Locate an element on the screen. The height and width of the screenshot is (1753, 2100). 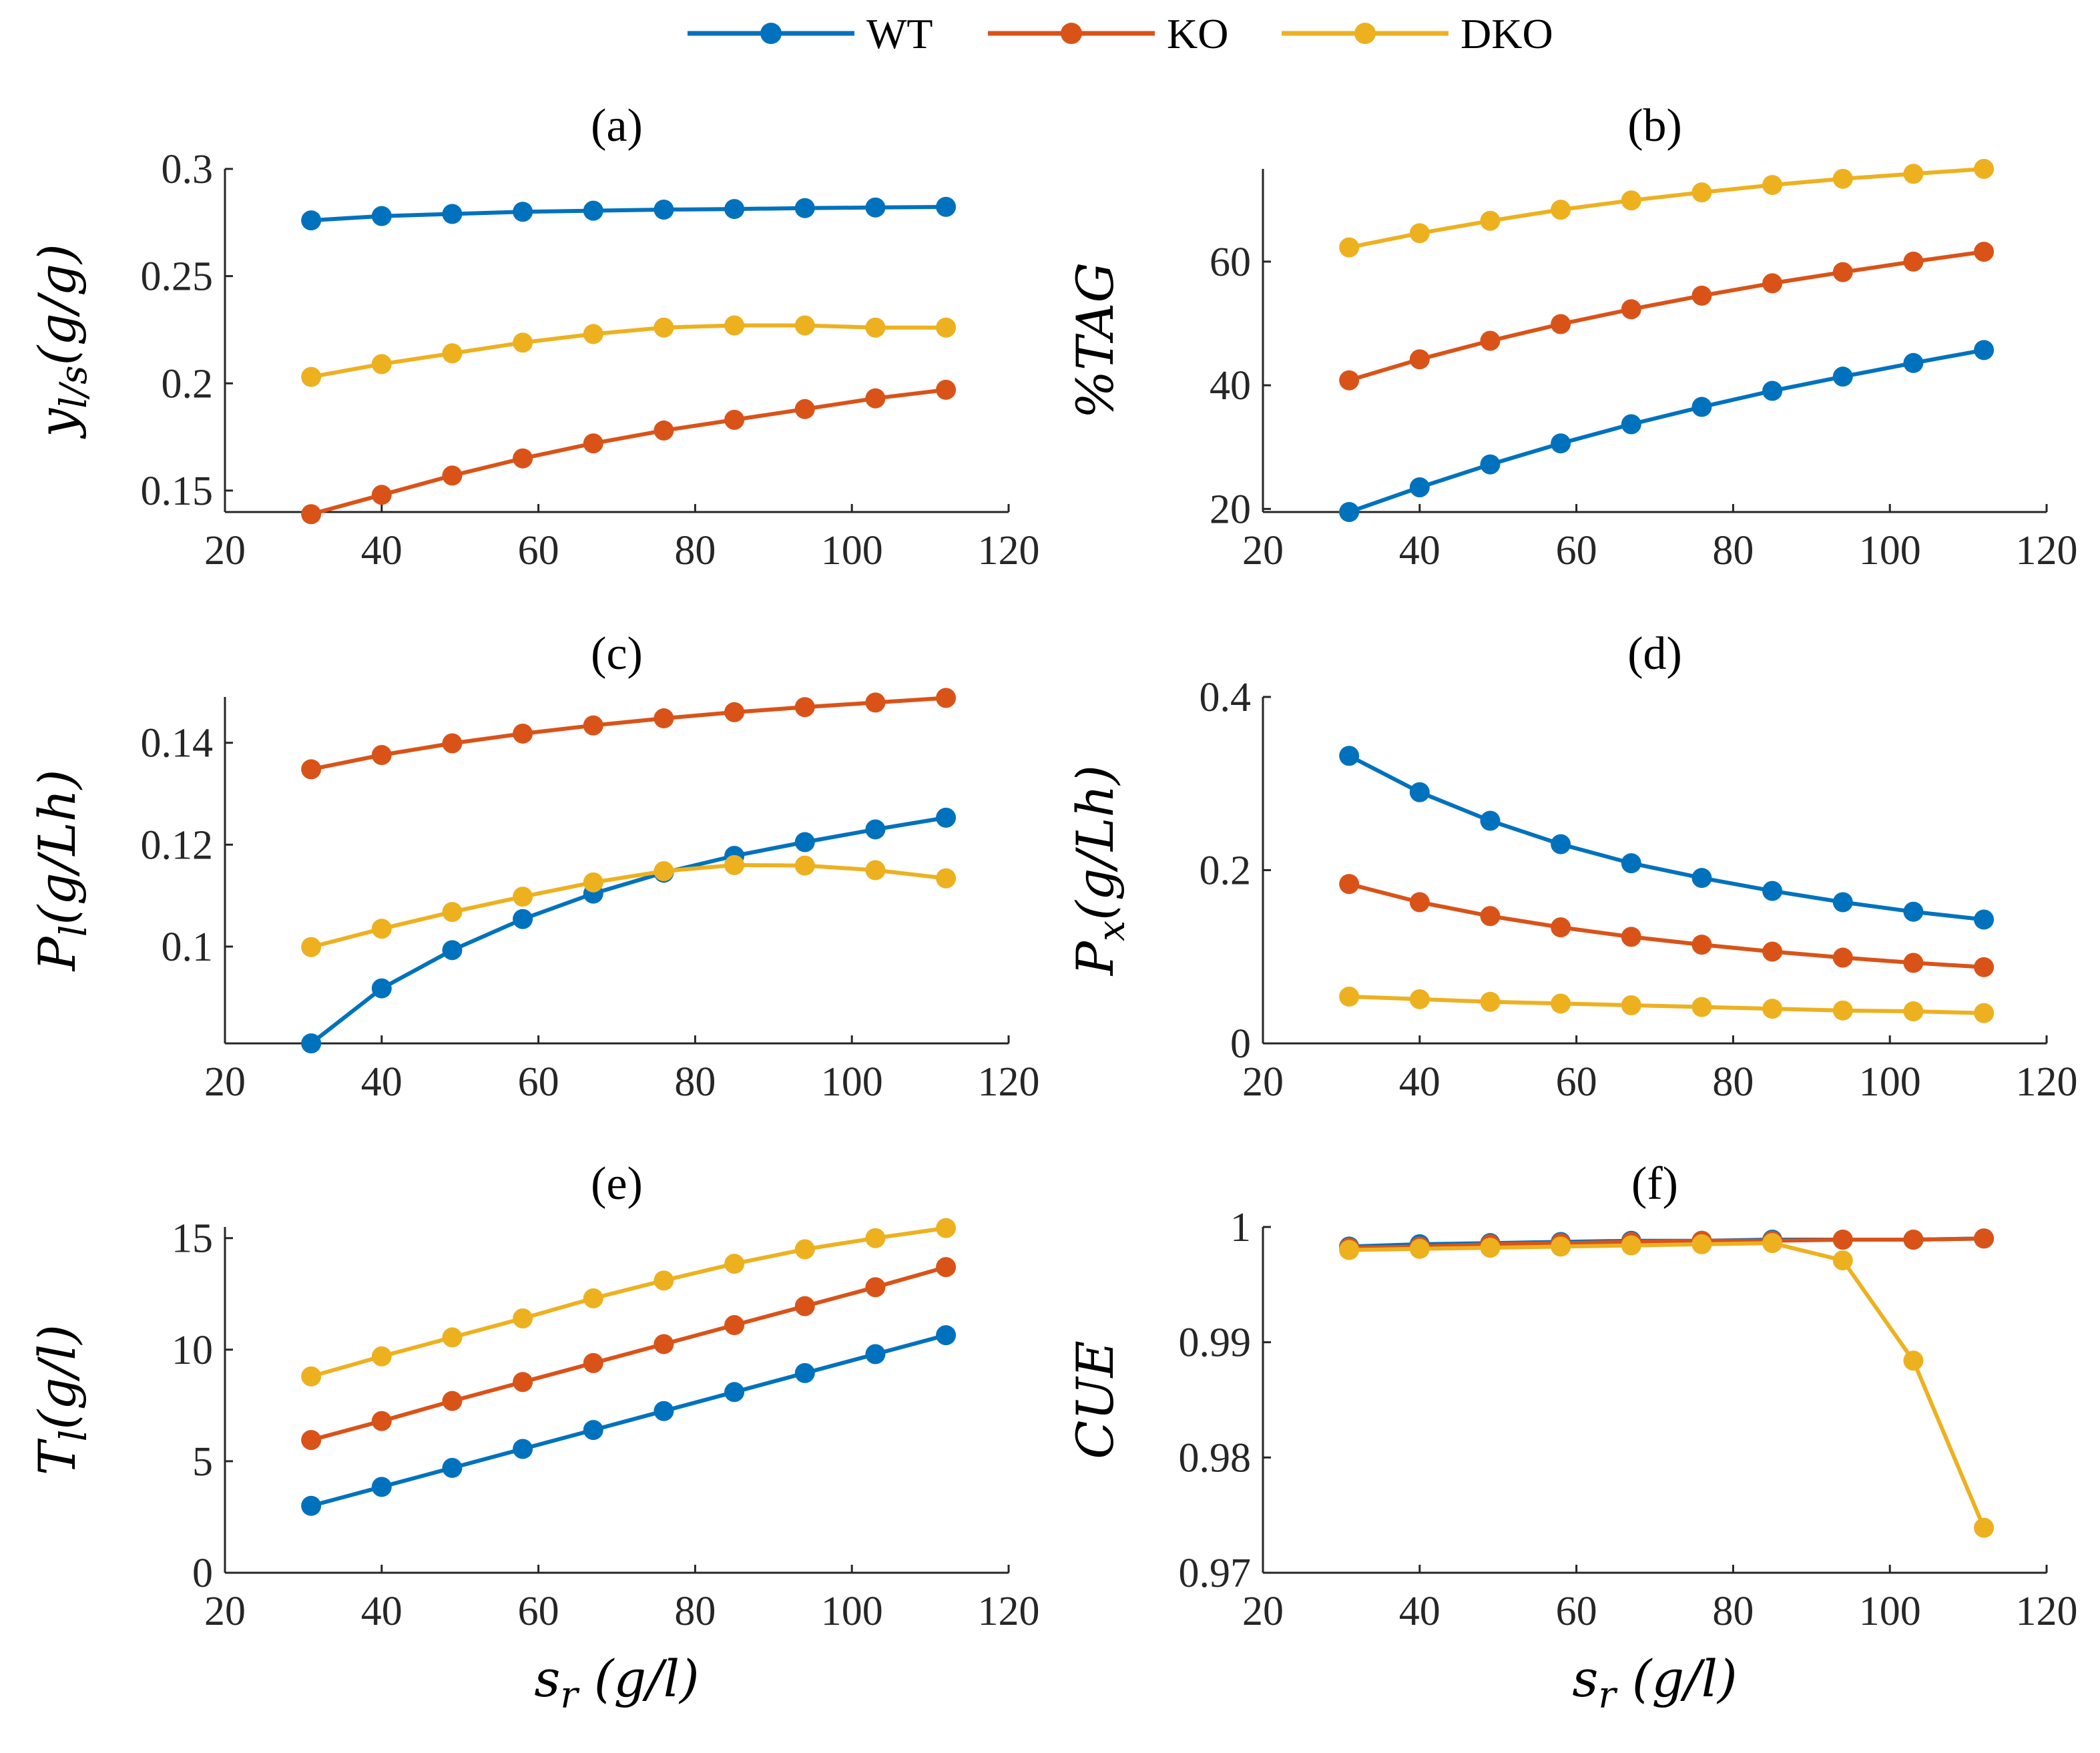
panel-a-series-ko is located at coordinates (629, 452).